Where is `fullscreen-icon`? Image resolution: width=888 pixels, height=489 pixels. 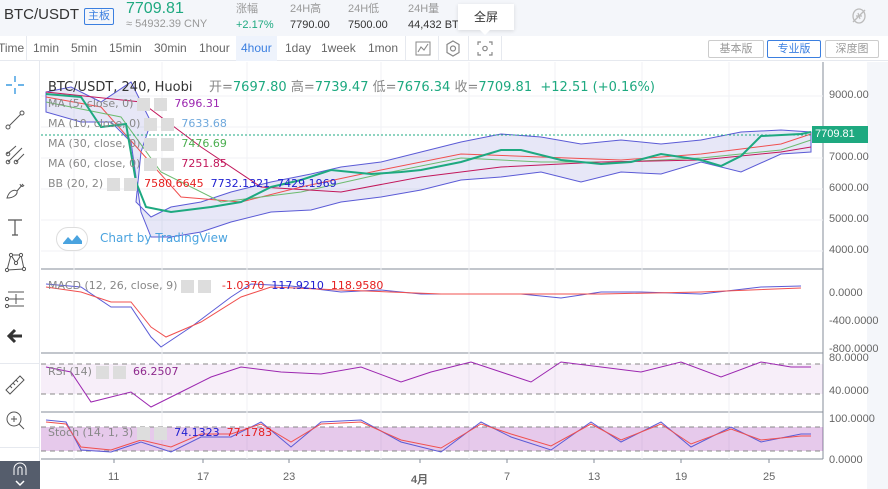
fullscreen-icon is located at coordinates (485, 48).